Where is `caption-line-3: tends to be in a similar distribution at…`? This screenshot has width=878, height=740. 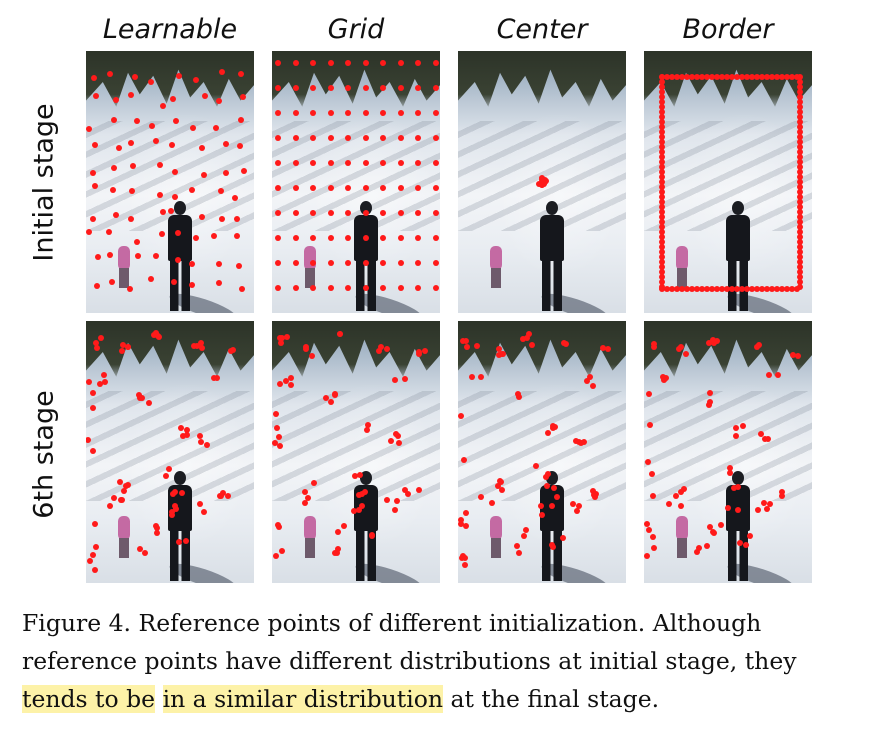 caption-line-3: tends to be in a similar distribution at… is located at coordinates (445, 699).